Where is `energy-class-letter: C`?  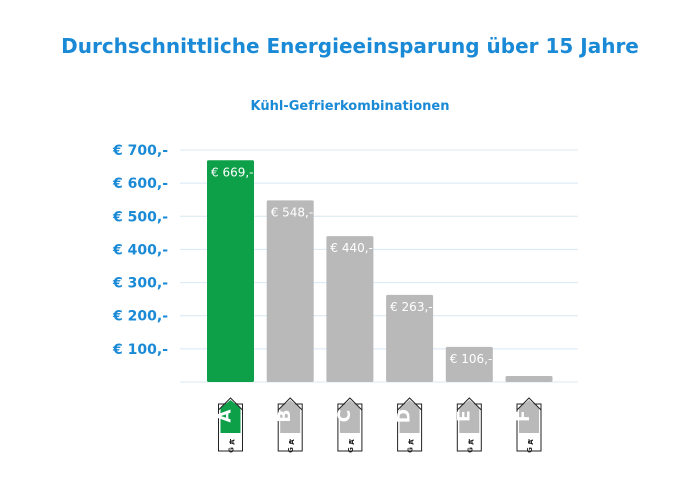
energy-class-letter: C is located at coordinates (345, 416).